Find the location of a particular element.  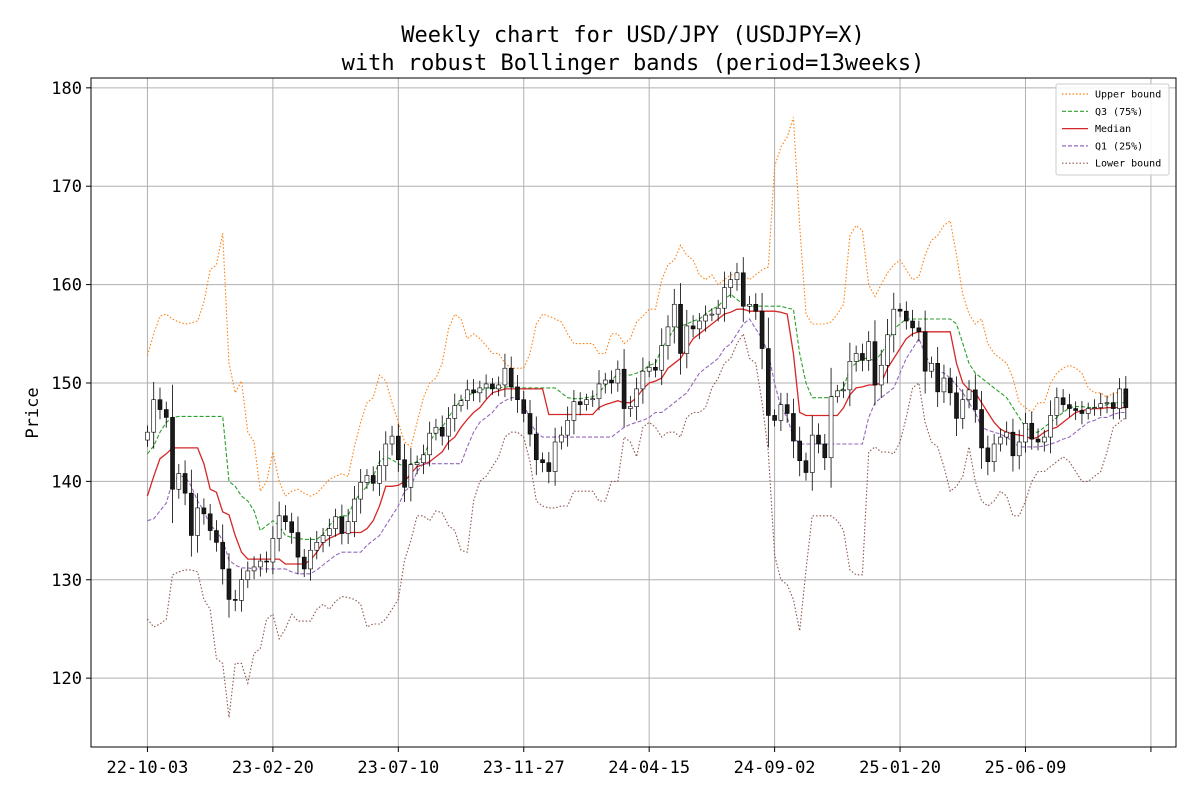

legend-label: Lower bound is located at coordinates (1128, 164).